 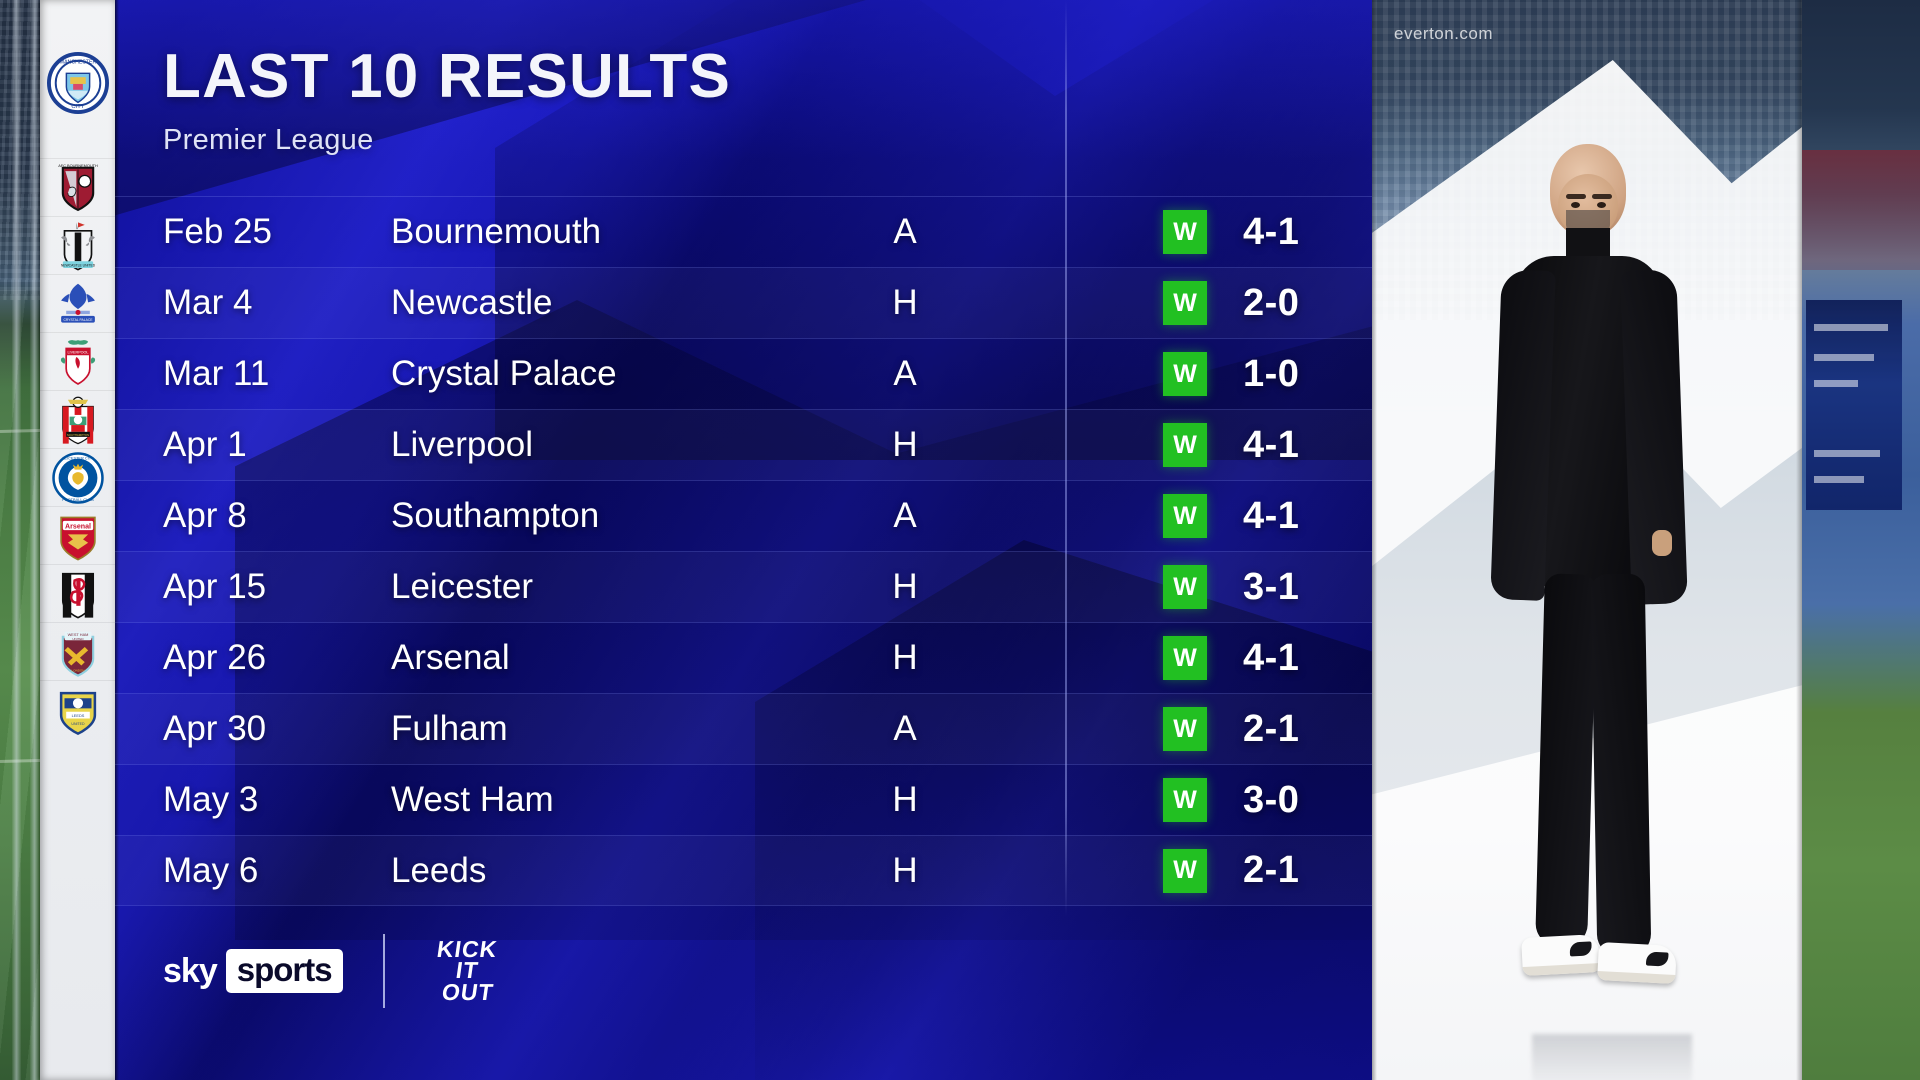 I want to click on column-divider, so click(x=1066, y=458).